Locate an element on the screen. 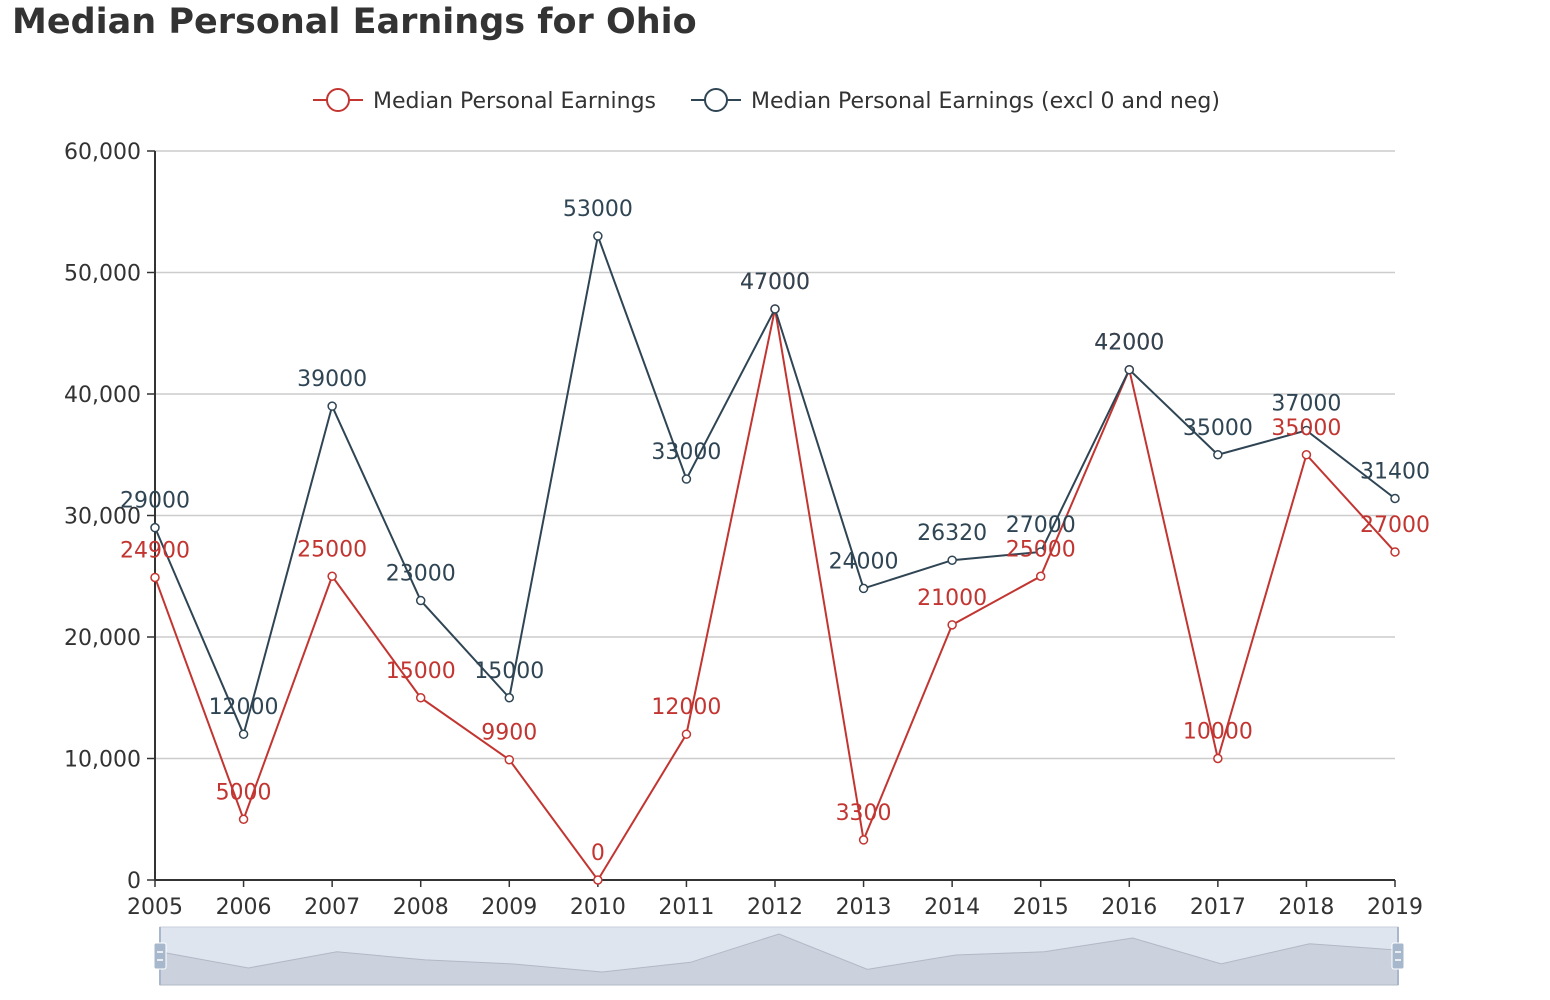  zoom-handle-right is located at coordinates (1398, 956).